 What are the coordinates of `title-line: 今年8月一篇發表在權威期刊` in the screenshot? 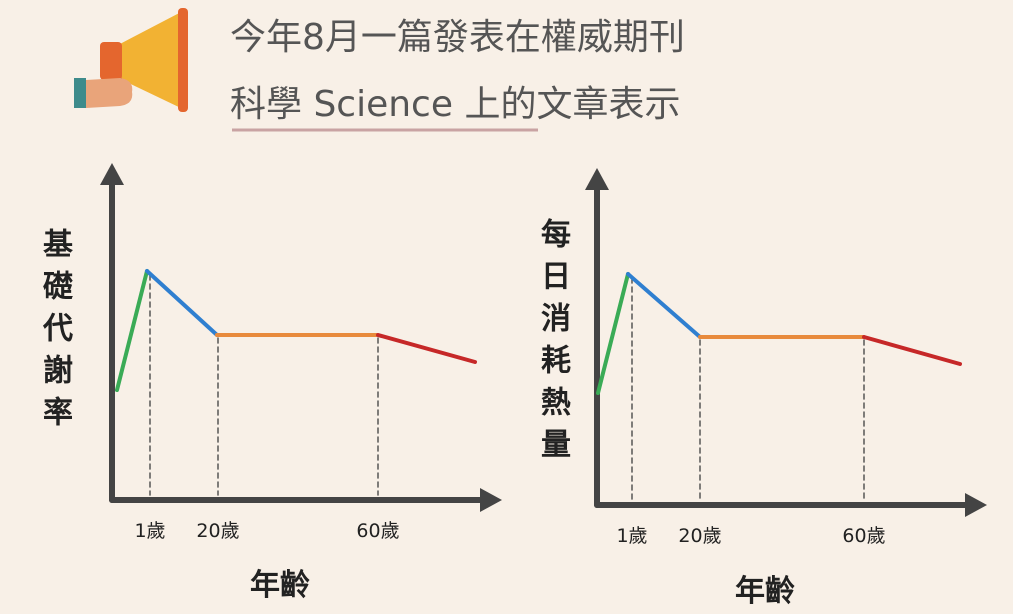 It's located at (457, 37).